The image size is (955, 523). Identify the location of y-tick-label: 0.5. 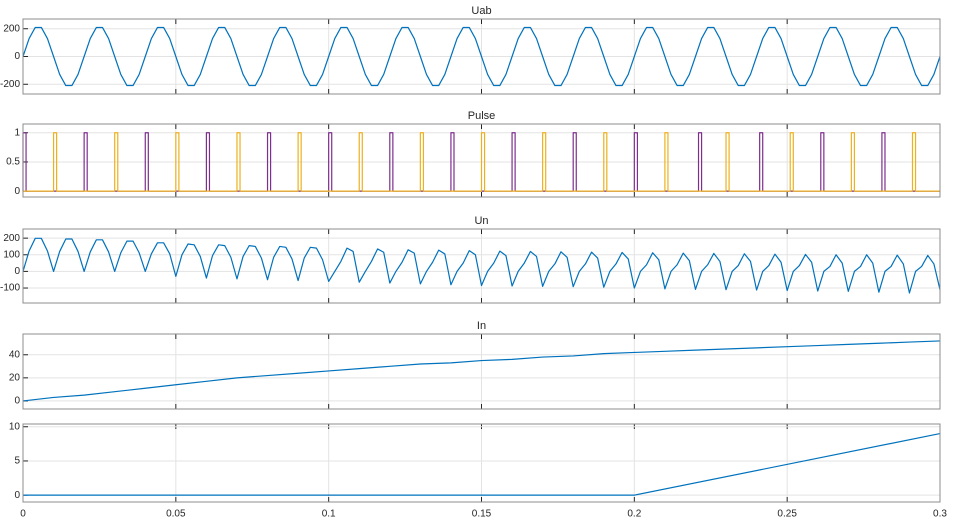
(13, 162).